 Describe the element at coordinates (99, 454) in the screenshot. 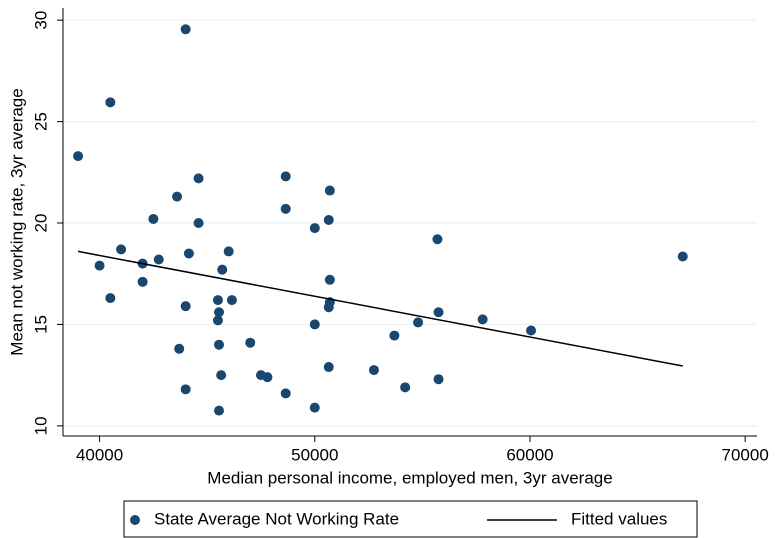

I see `x-tick-label: 40000` at that location.